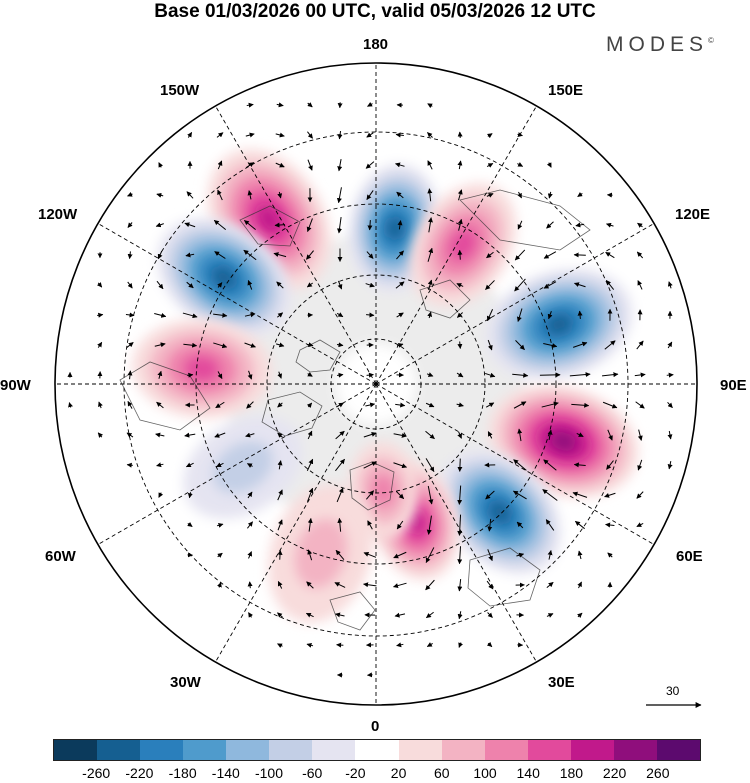  I want to click on colorbar-tick-label: -260, so click(96, 773).